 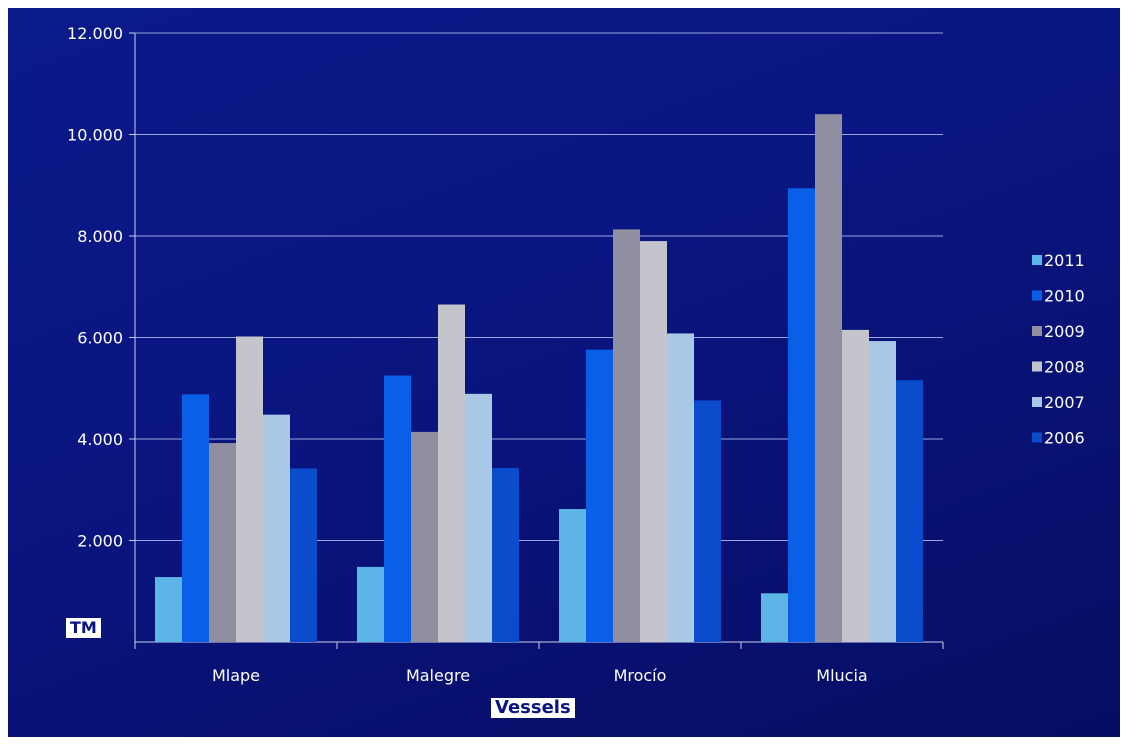 I want to click on bar-2011-Mlape, so click(x=168, y=609).